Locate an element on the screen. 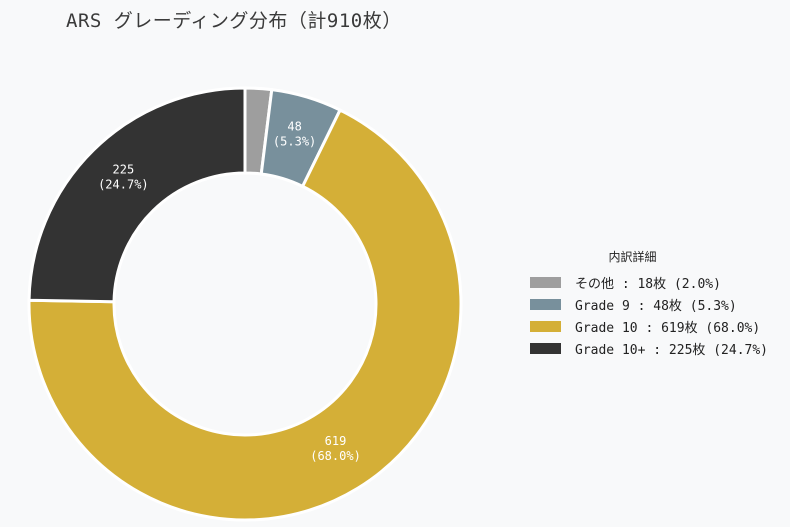 The image size is (790, 527). legend-swatch-grade-10-plus is located at coordinates (545, 348).